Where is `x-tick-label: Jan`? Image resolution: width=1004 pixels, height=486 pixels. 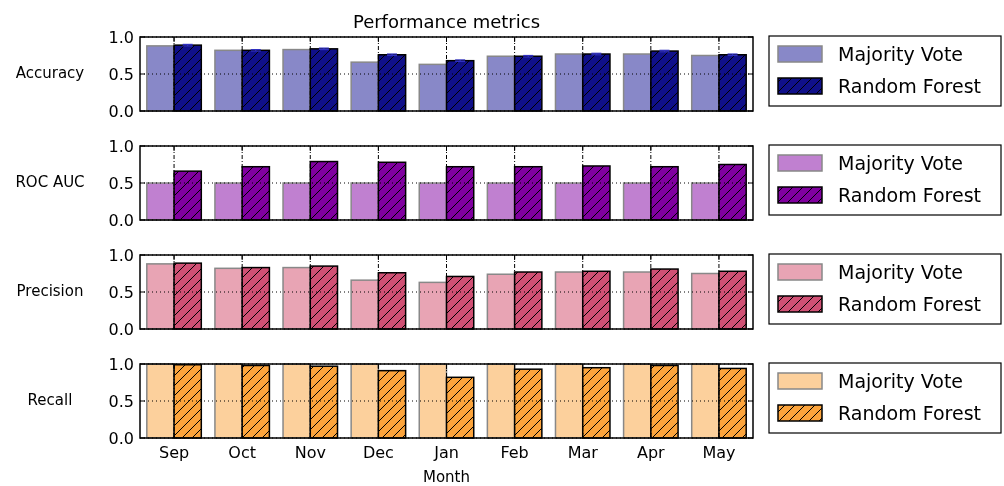
x-tick-label: Jan is located at coordinates (446, 452).